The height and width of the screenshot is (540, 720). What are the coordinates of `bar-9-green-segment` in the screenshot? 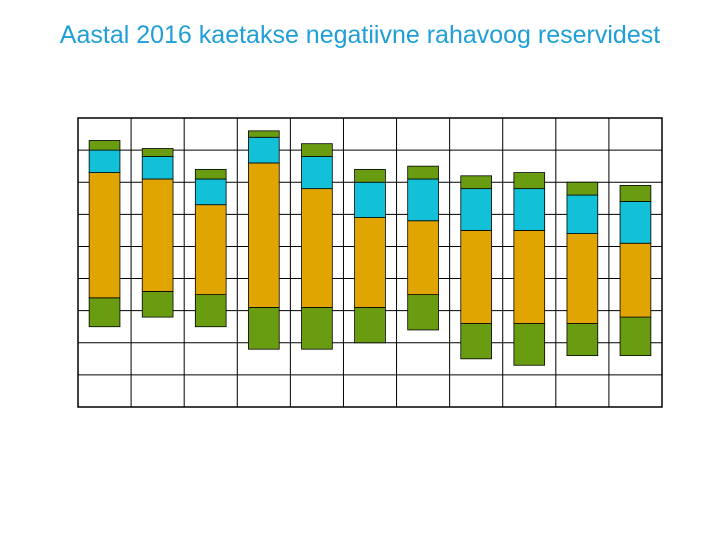 It's located at (529, 344).